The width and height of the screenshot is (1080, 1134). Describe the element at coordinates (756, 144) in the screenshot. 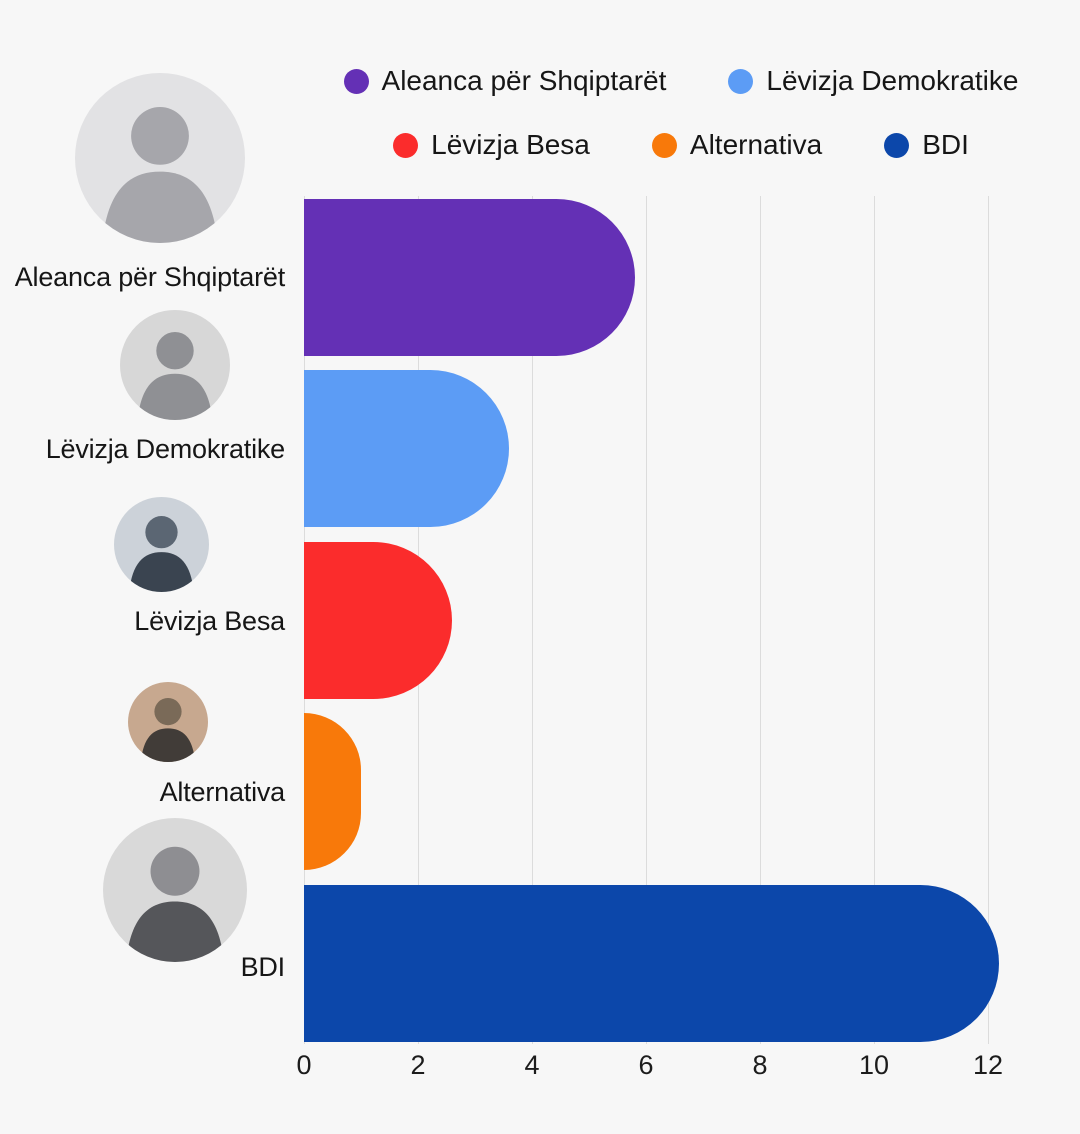

I see `legend-label: Alternativa` at that location.